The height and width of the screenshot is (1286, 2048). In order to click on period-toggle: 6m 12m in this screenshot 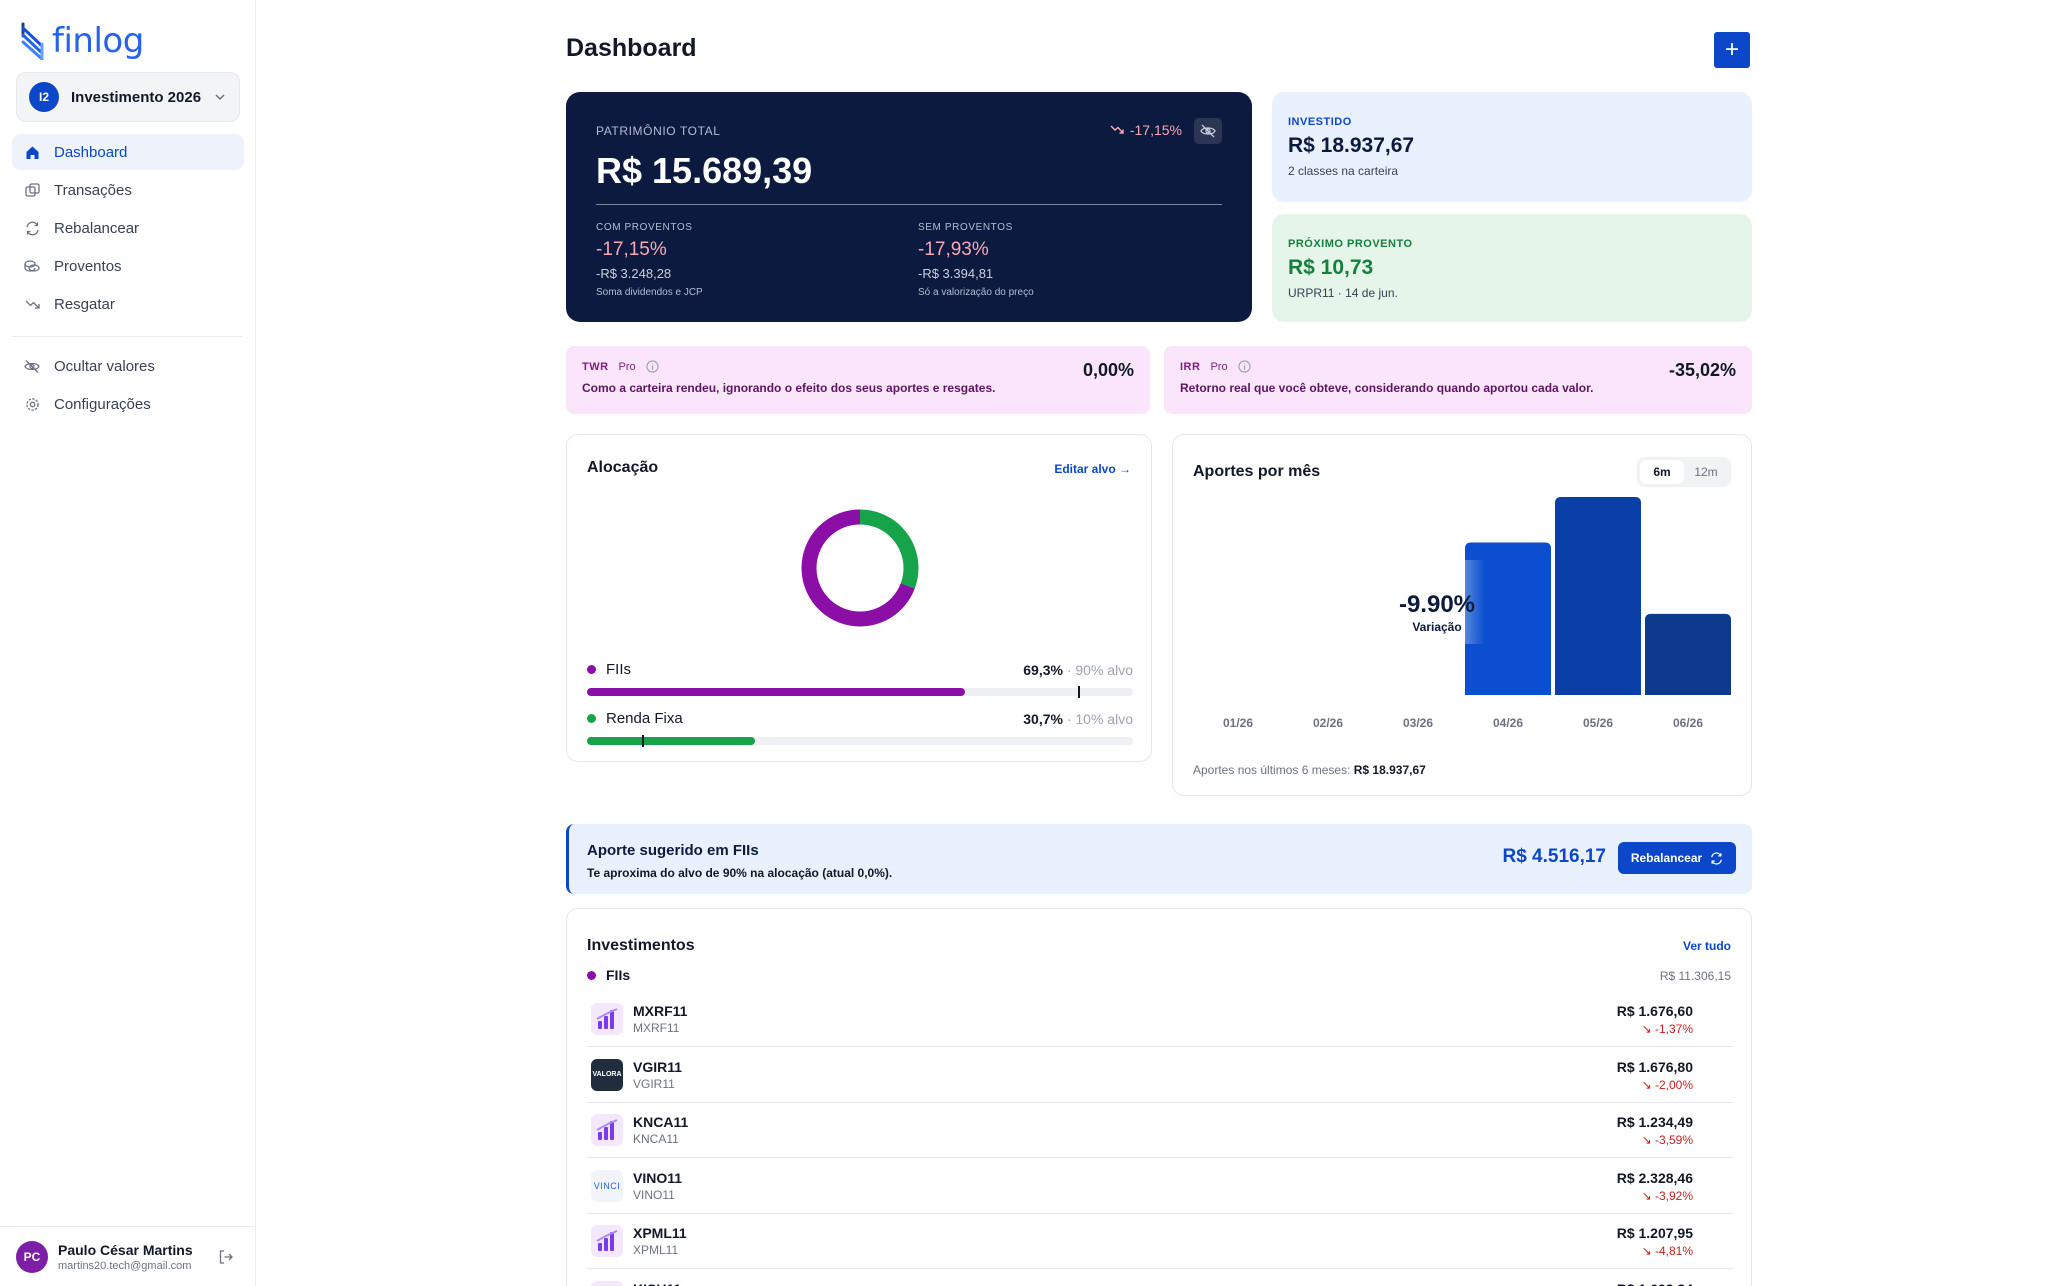, I will do `click(1684, 472)`.